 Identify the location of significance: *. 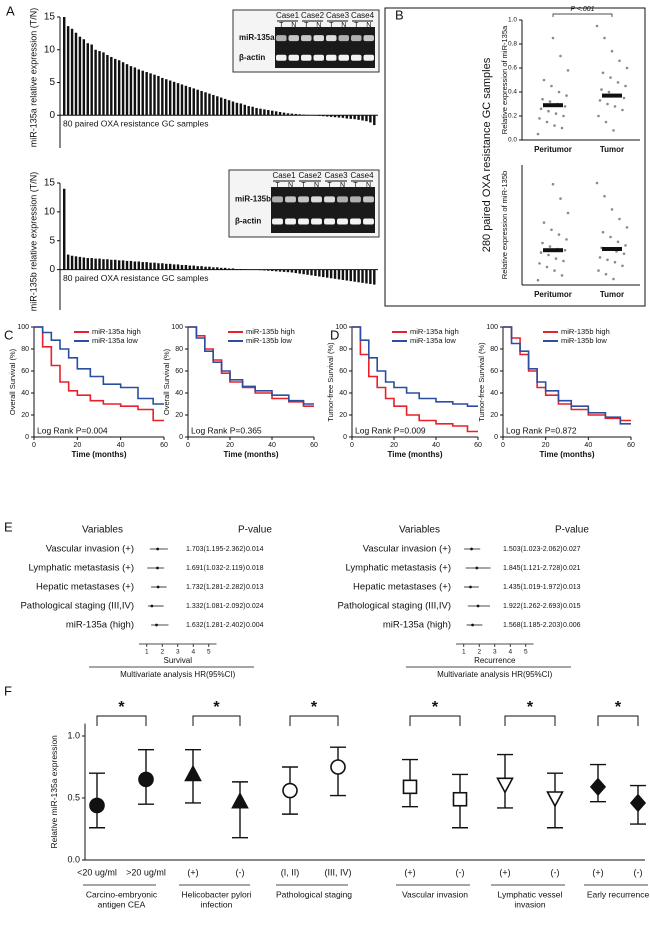
(121, 707).